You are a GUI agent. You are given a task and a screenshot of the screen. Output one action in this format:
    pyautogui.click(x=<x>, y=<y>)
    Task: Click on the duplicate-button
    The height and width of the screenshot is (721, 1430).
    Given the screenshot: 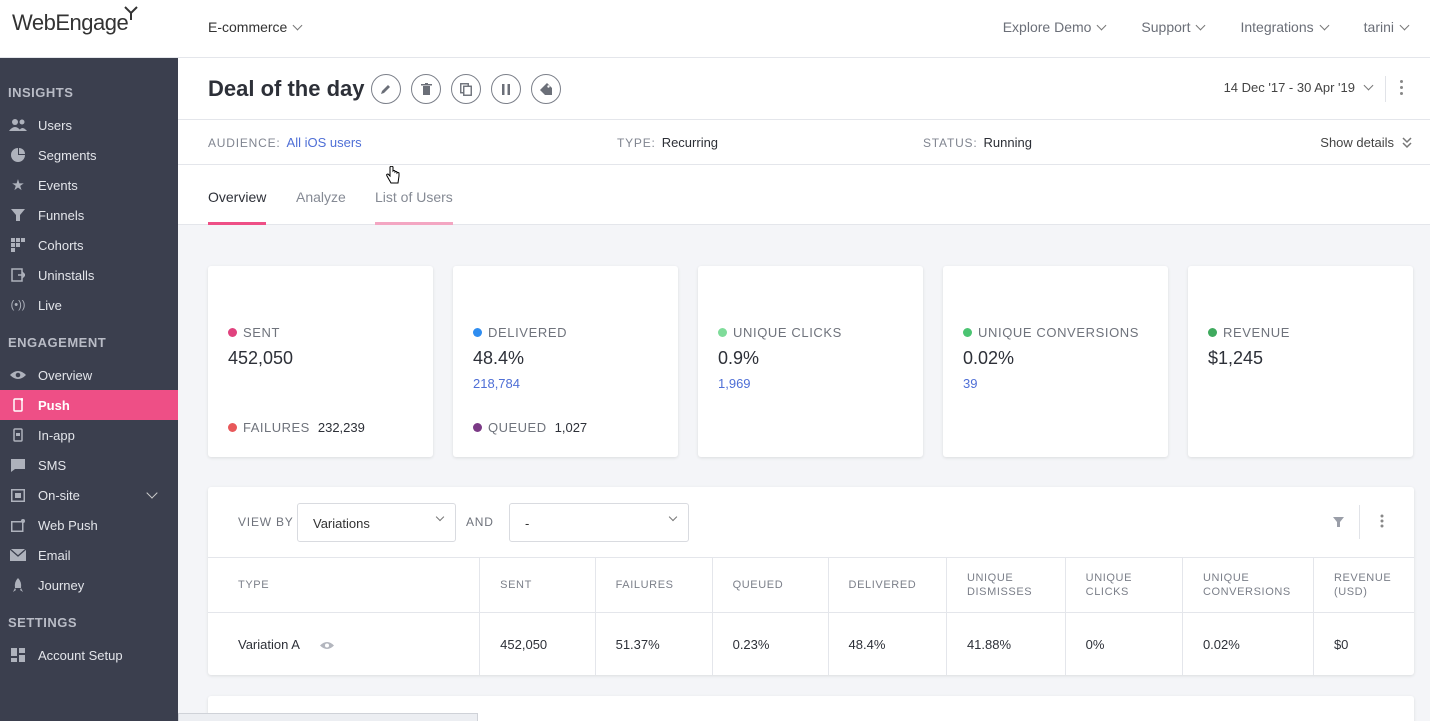 What is the action you would take?
    pyautogui.click(x=466, y=89)
    